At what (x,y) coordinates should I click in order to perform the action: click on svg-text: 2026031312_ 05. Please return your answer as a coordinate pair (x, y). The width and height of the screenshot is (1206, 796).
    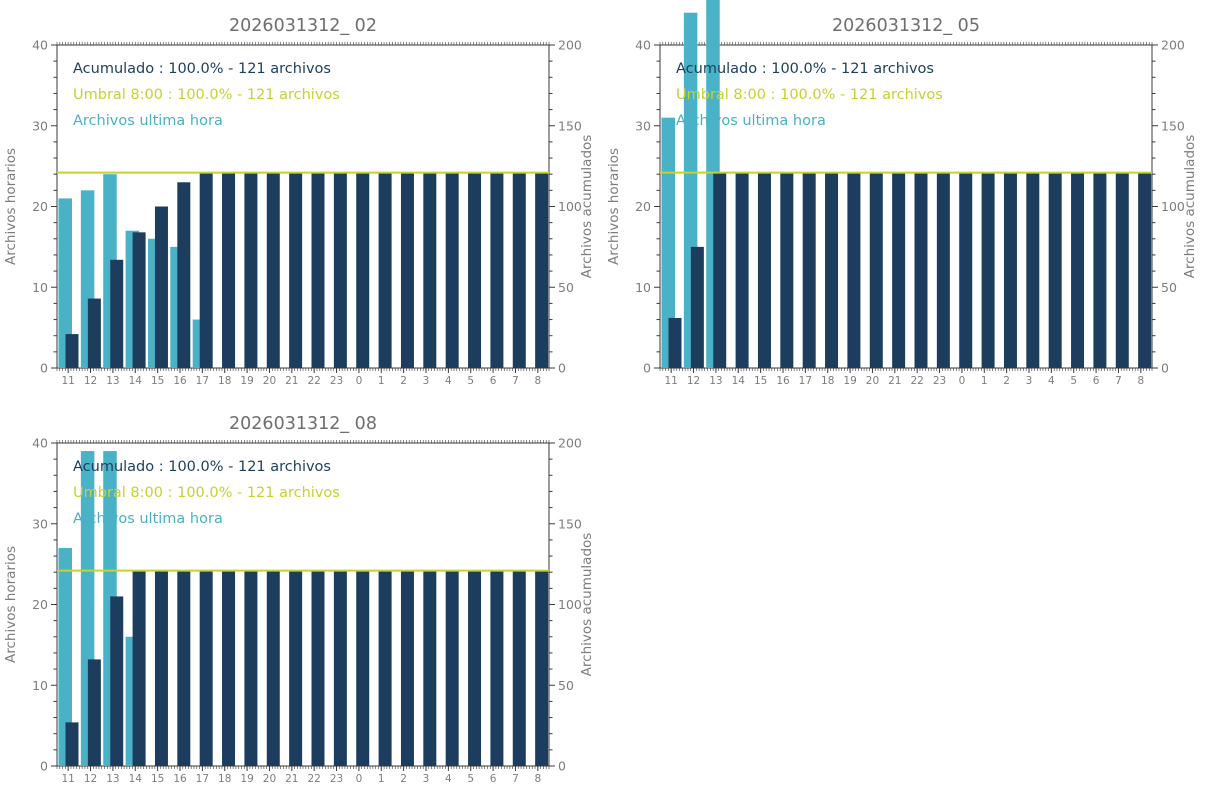
    Looking at the image, I should click on (906, 26).